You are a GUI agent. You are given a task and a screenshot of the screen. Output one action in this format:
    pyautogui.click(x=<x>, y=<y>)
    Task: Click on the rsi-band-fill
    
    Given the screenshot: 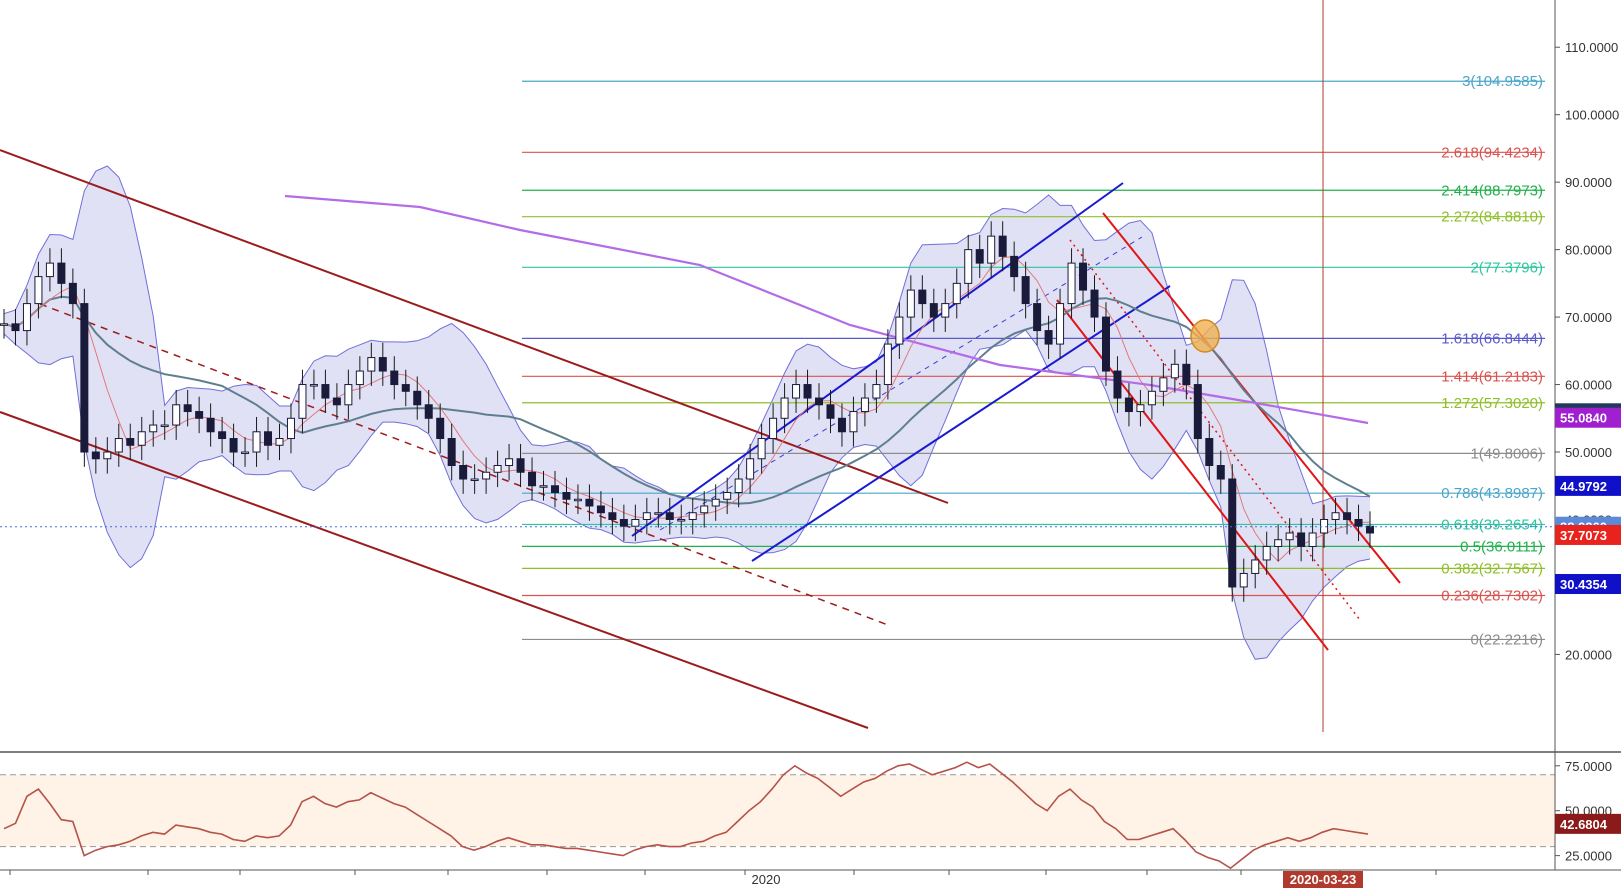 What is the action you would take?
    pyautogui.click(x=777, y=810)
    